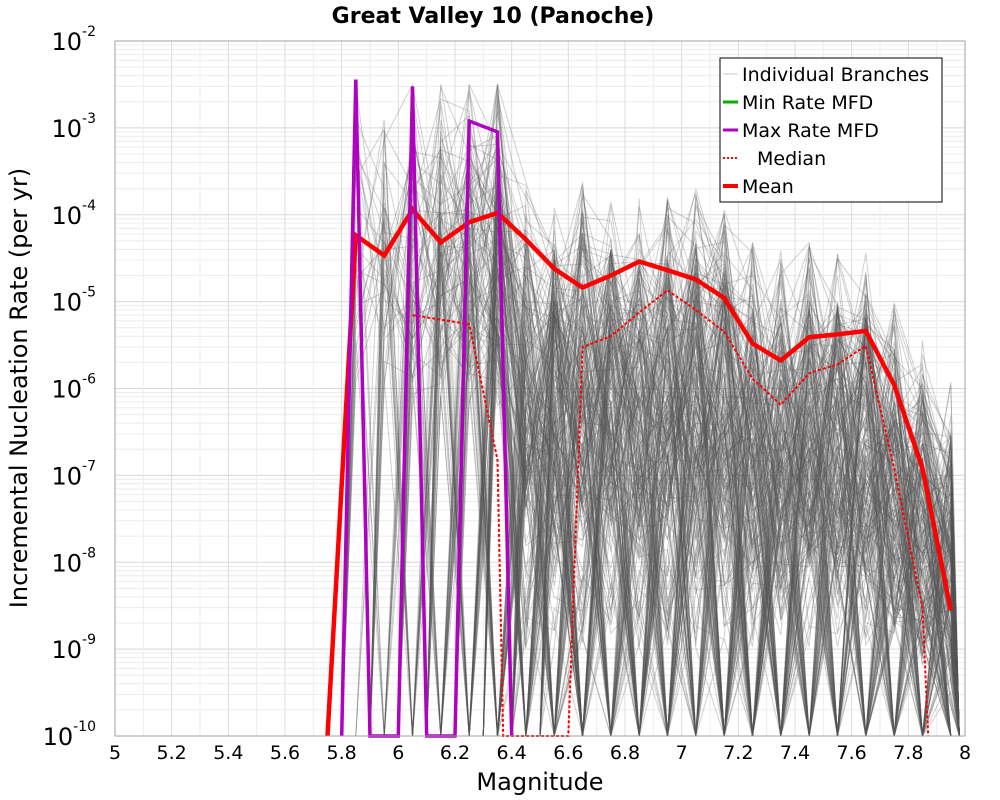 The image size is (1000, 800). What do you see at coordinates (73, 127) in the screenshot?
I see `y-tick-label: 10⁻³` at bounding box center [73, 127].